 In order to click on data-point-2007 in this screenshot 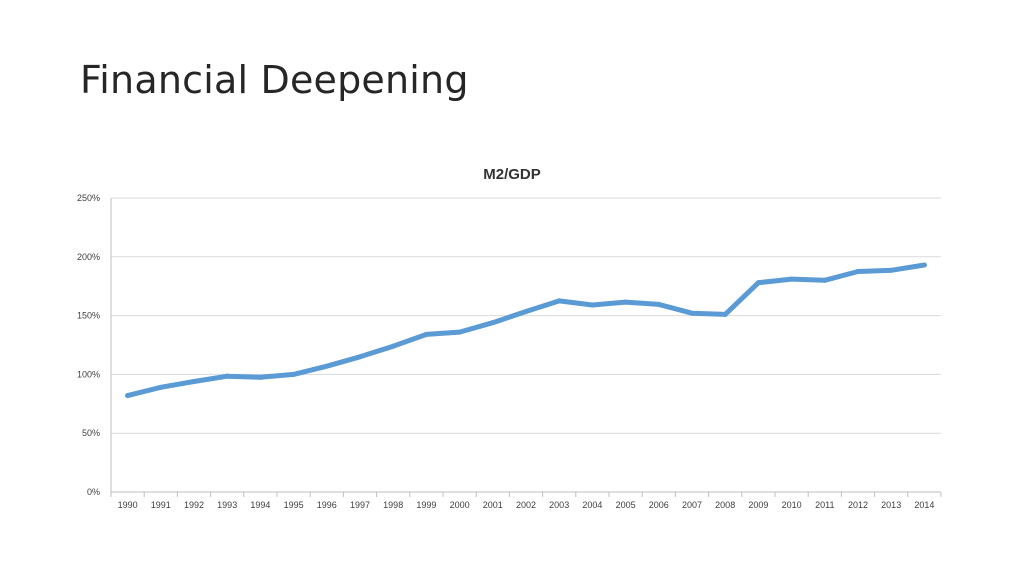, I will do `click(692, 313)`.